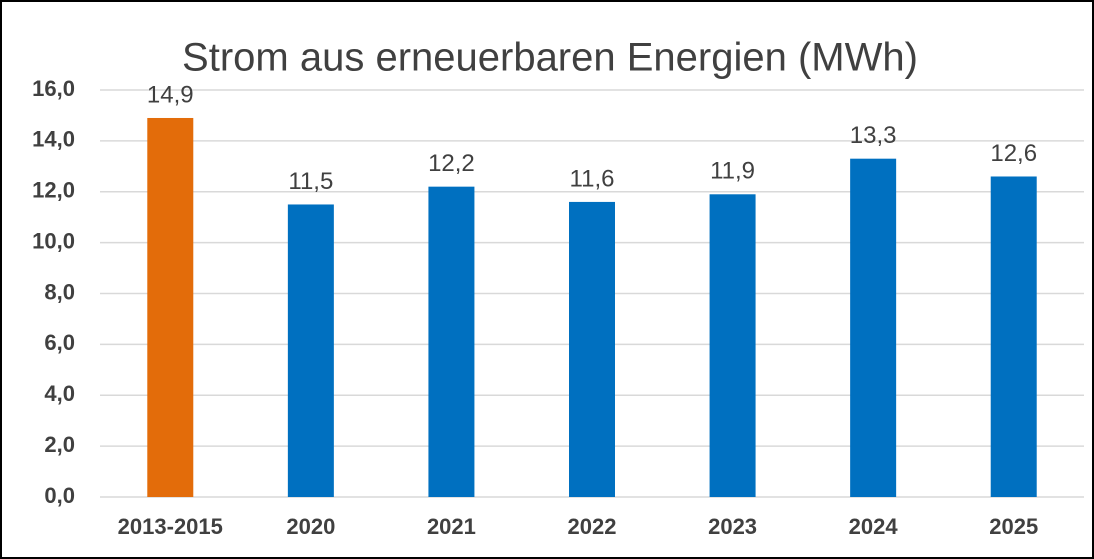  Describe the element at coordinates (451, 163) in the screenshot. I see `value-label: 12,2` at that location.